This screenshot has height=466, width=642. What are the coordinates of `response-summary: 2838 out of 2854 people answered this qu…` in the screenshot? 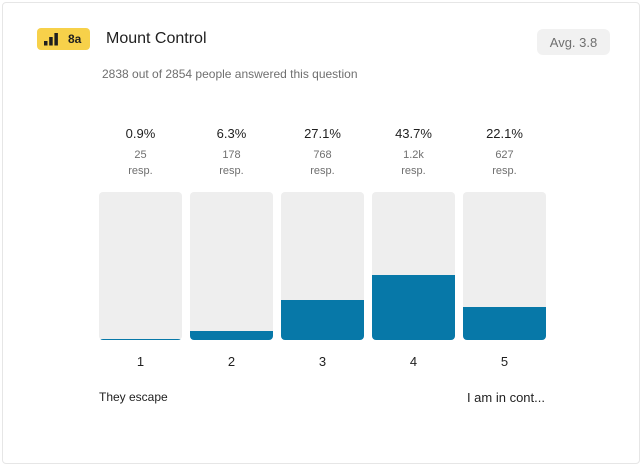 It's located at (230, 74).